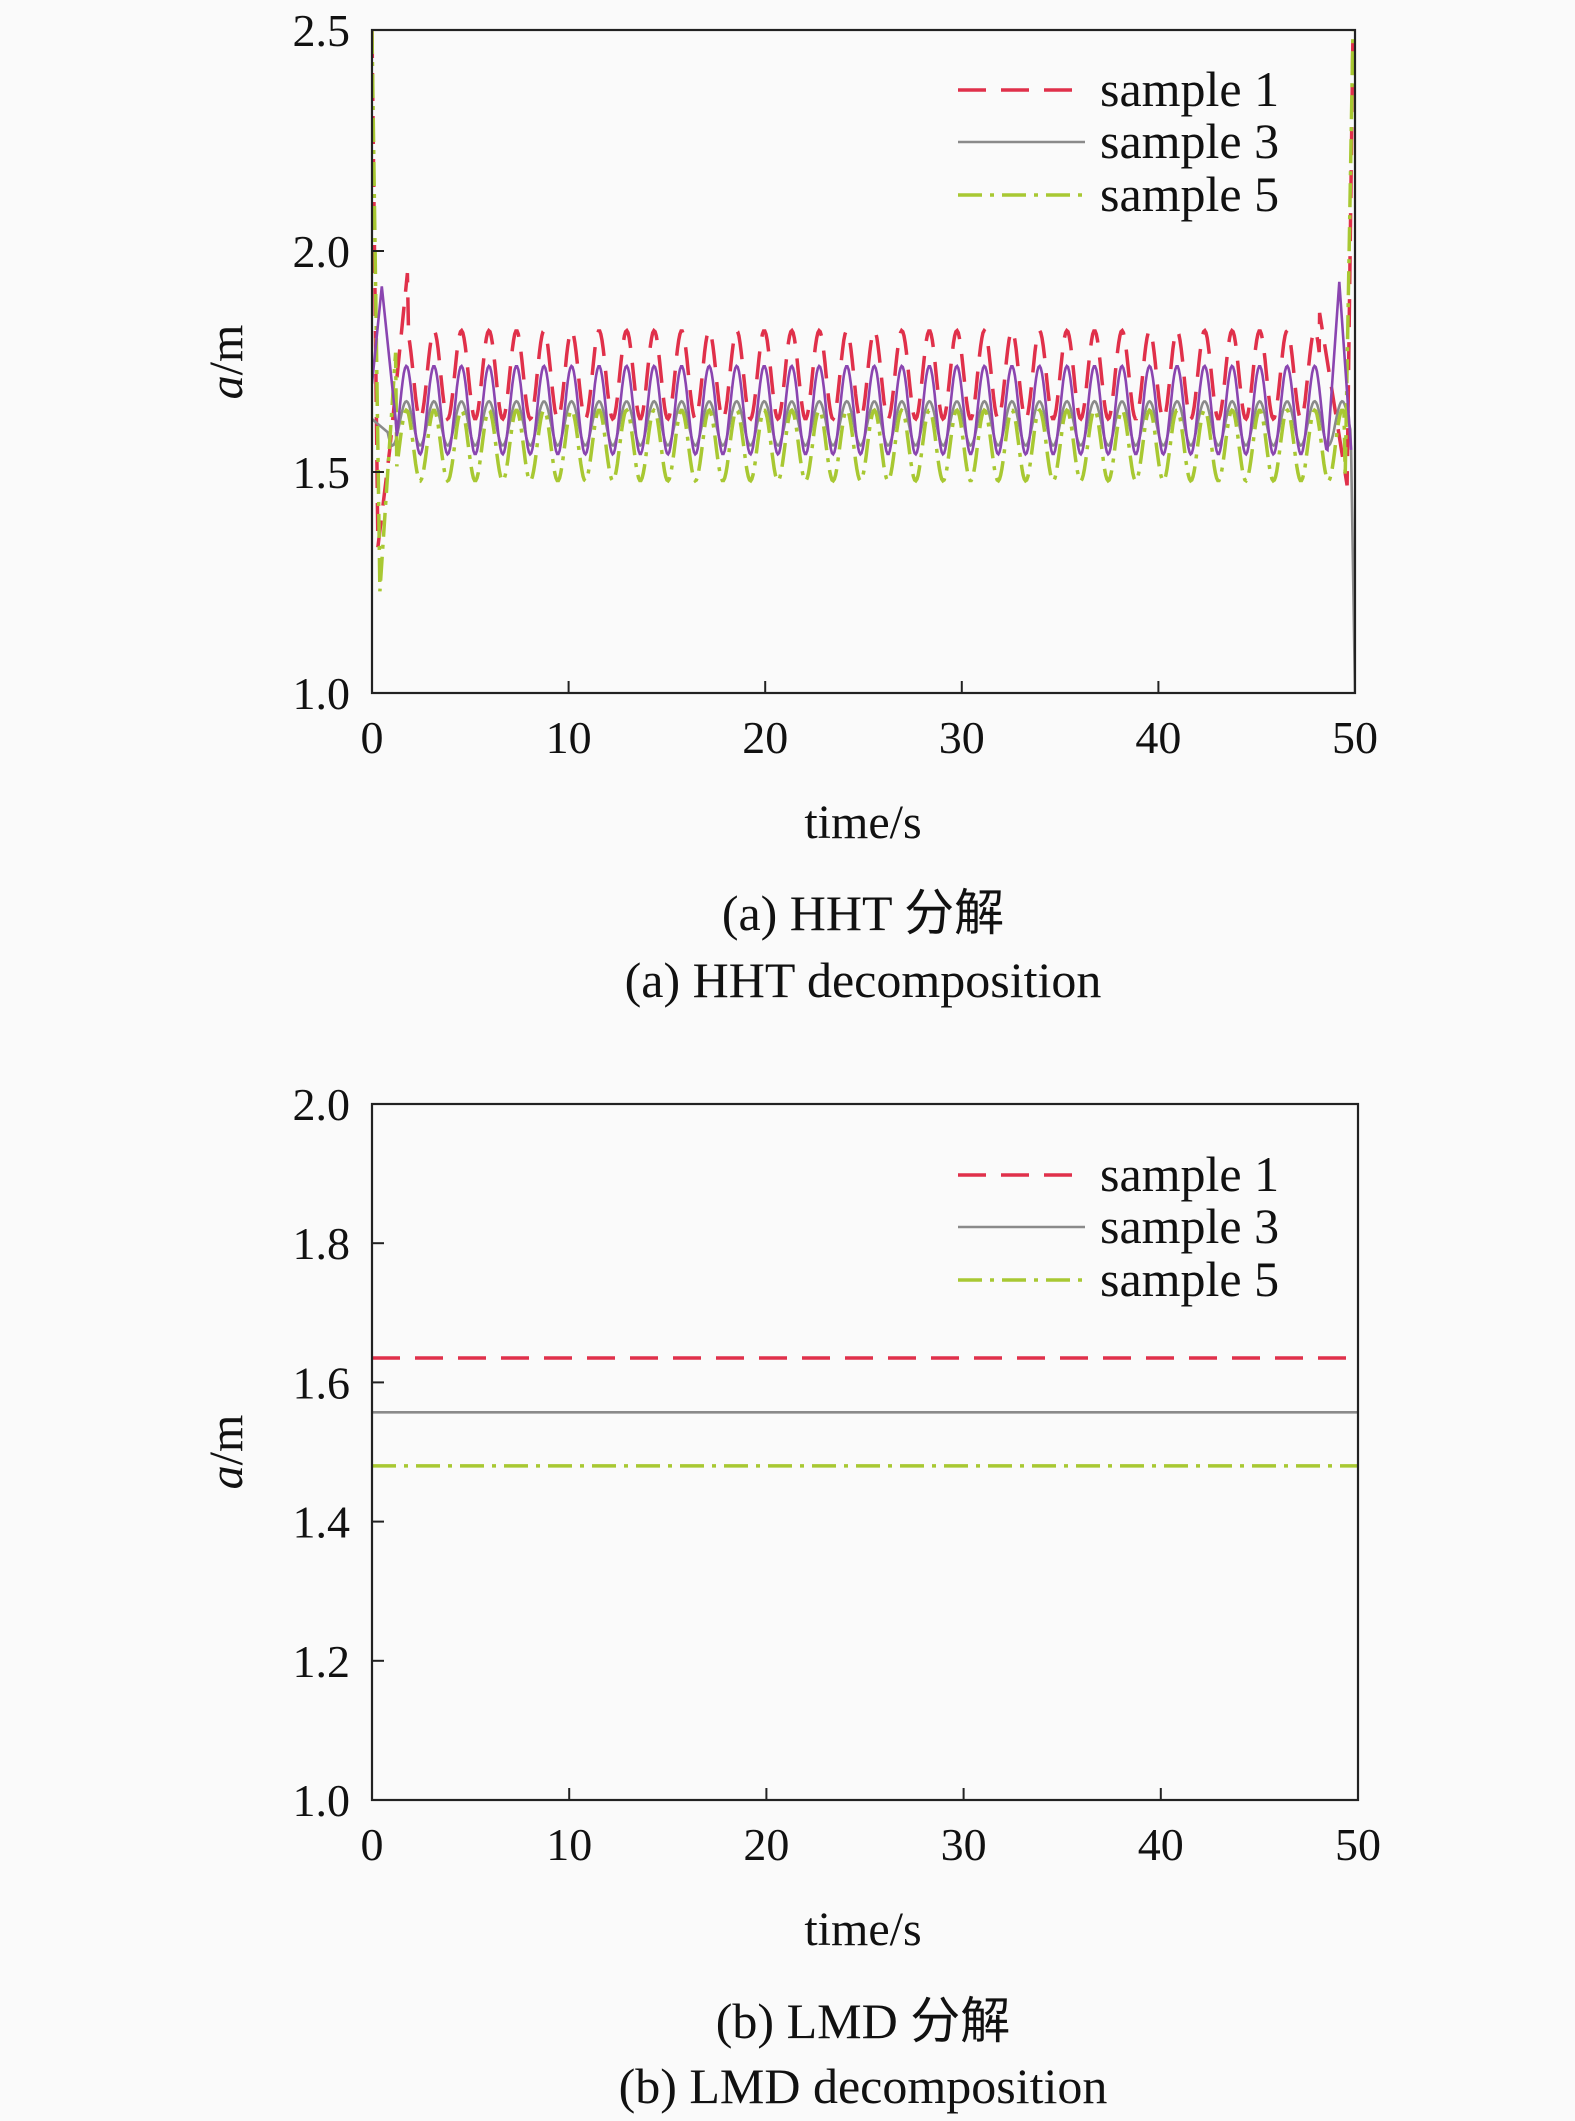  Describe the element at coordinates (322, 472) in the screenshot. I see `y-tick-label: 1.5` at that location.